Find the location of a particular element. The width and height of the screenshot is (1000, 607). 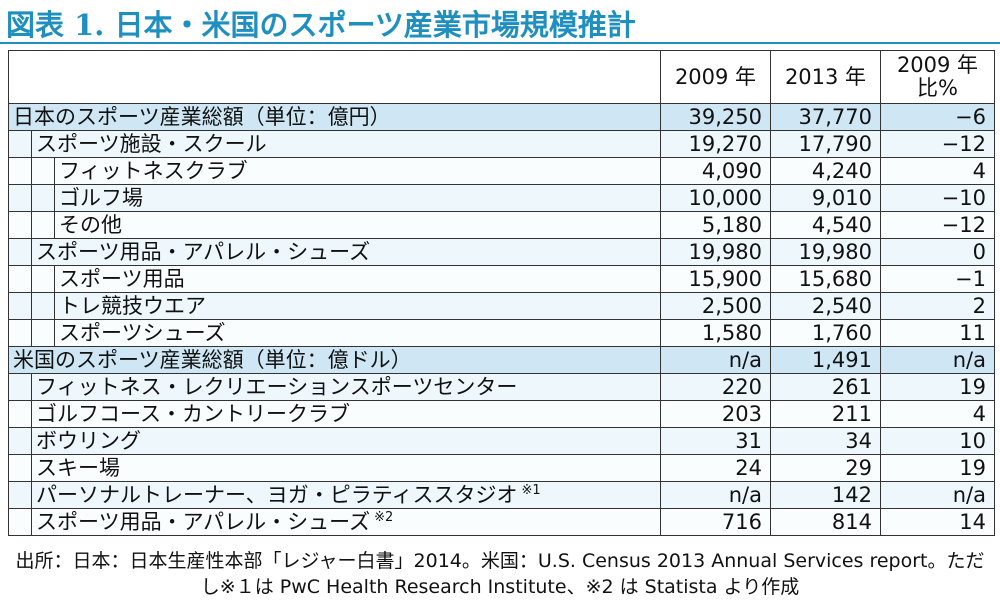

value-cell: 15,900 is located at coordinates (715, 279).